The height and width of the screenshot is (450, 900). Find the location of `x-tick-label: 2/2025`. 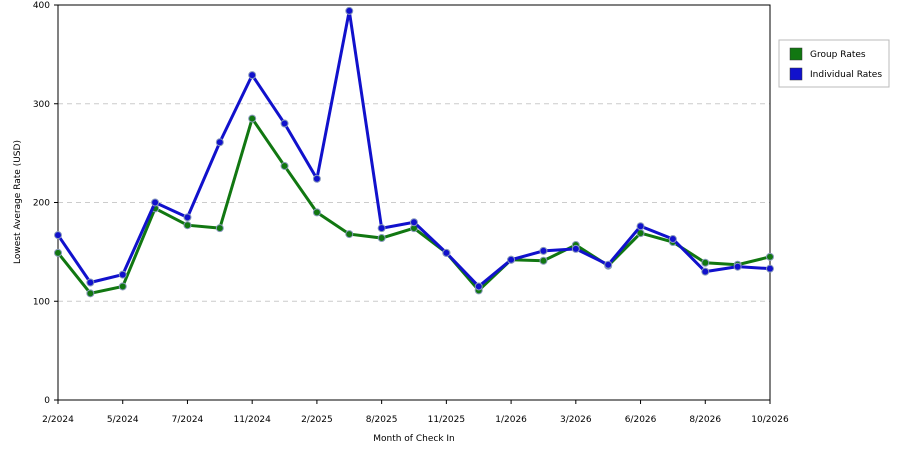

x-tick-label: 2/2025 is located at coordinates (317, 420).